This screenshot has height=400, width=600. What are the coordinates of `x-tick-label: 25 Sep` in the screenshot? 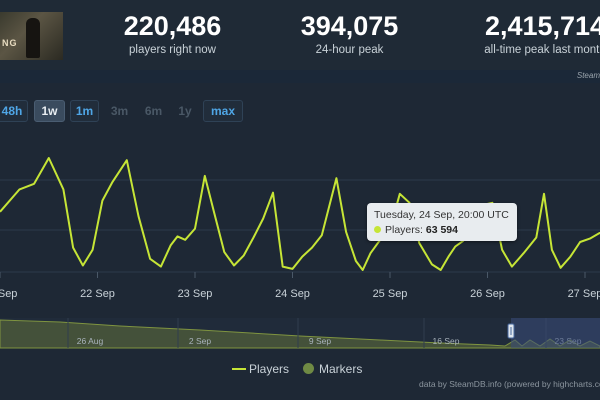 It's located at (390, 294).